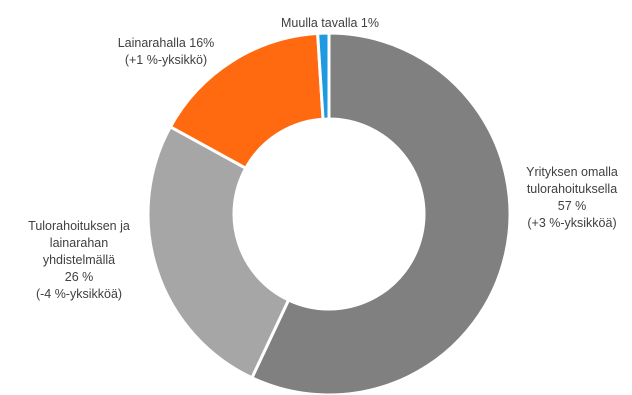 Image resolution: width=632 pixels, height=395 pixels. What do you see at coordinates (166, 43) in the screenshot?
I see `slice-label-line: Lainarahalla 16%` at bounding box center [166, 43].